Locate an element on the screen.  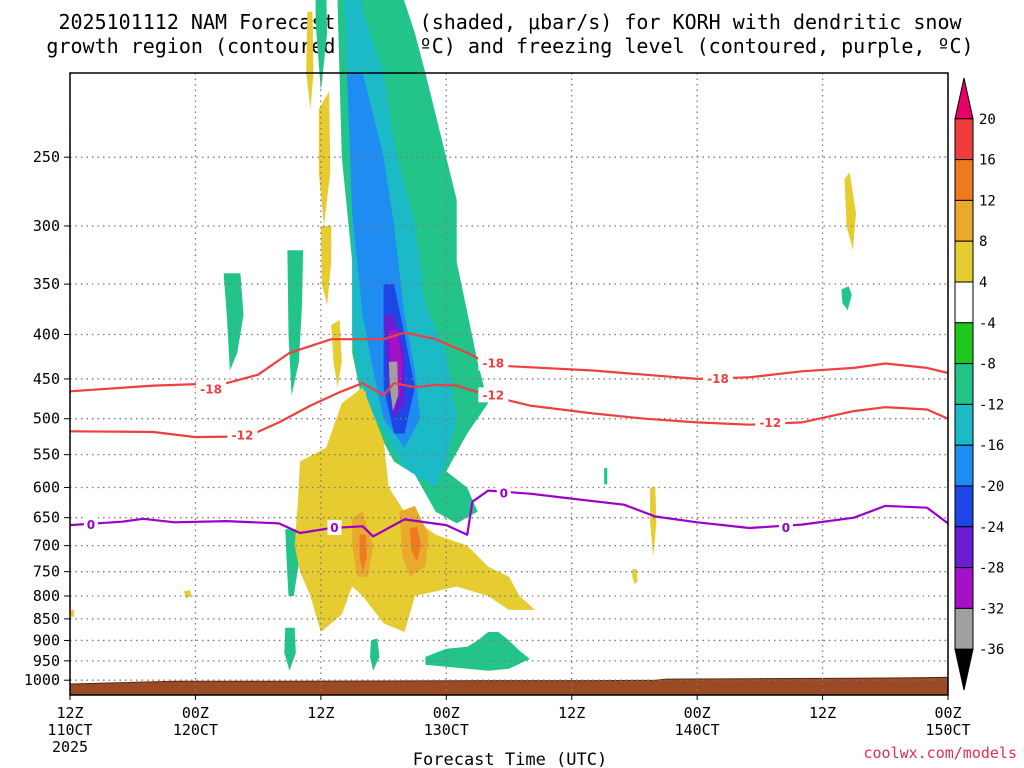
colorbar-label-0: 20 is located at coordinates (987, 120).